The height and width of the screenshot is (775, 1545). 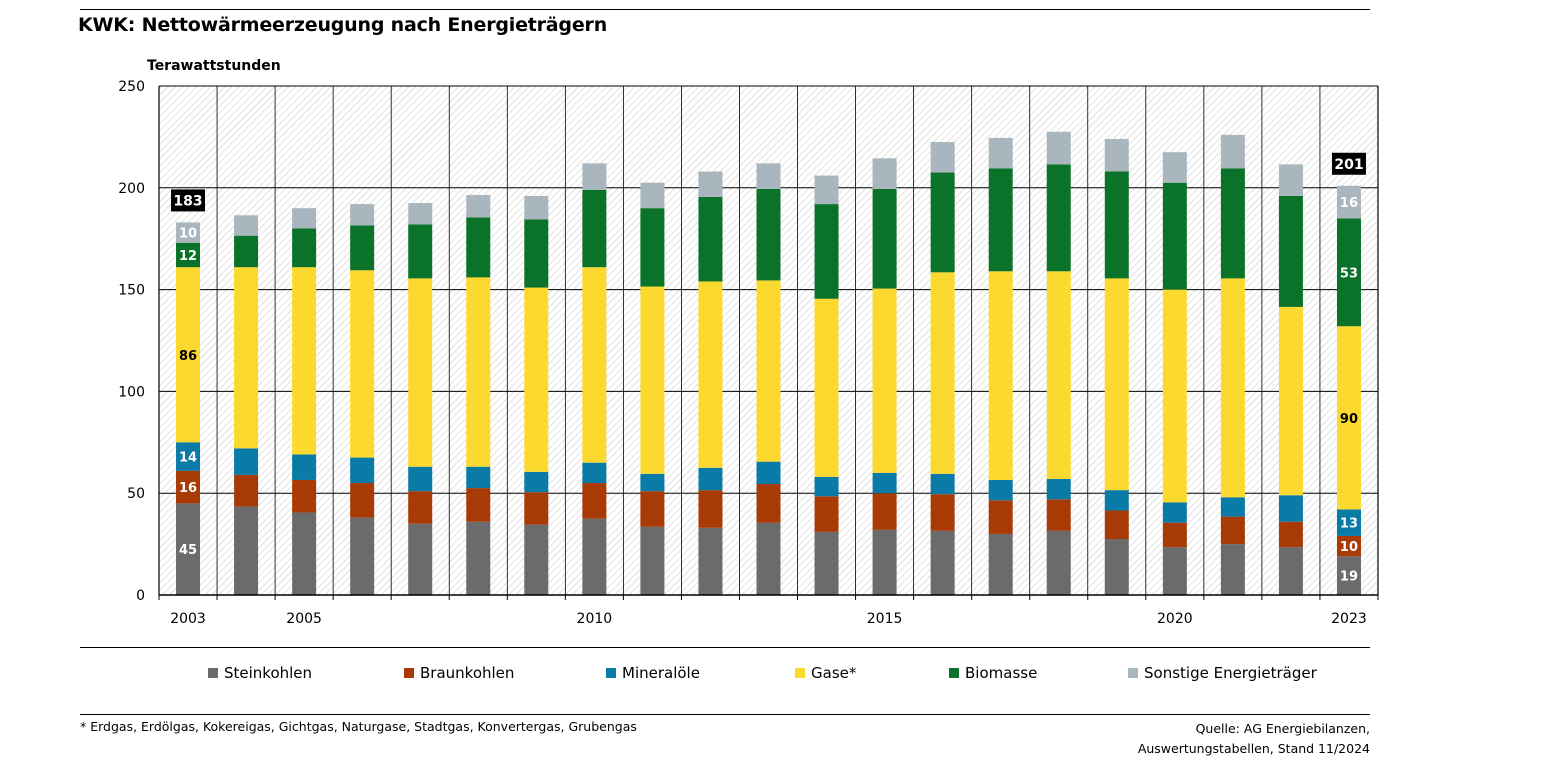 What do you see at coordinates (1348, 165) in the screenshot?
I see `total-label: 201` at bounding box center [1348, 165].